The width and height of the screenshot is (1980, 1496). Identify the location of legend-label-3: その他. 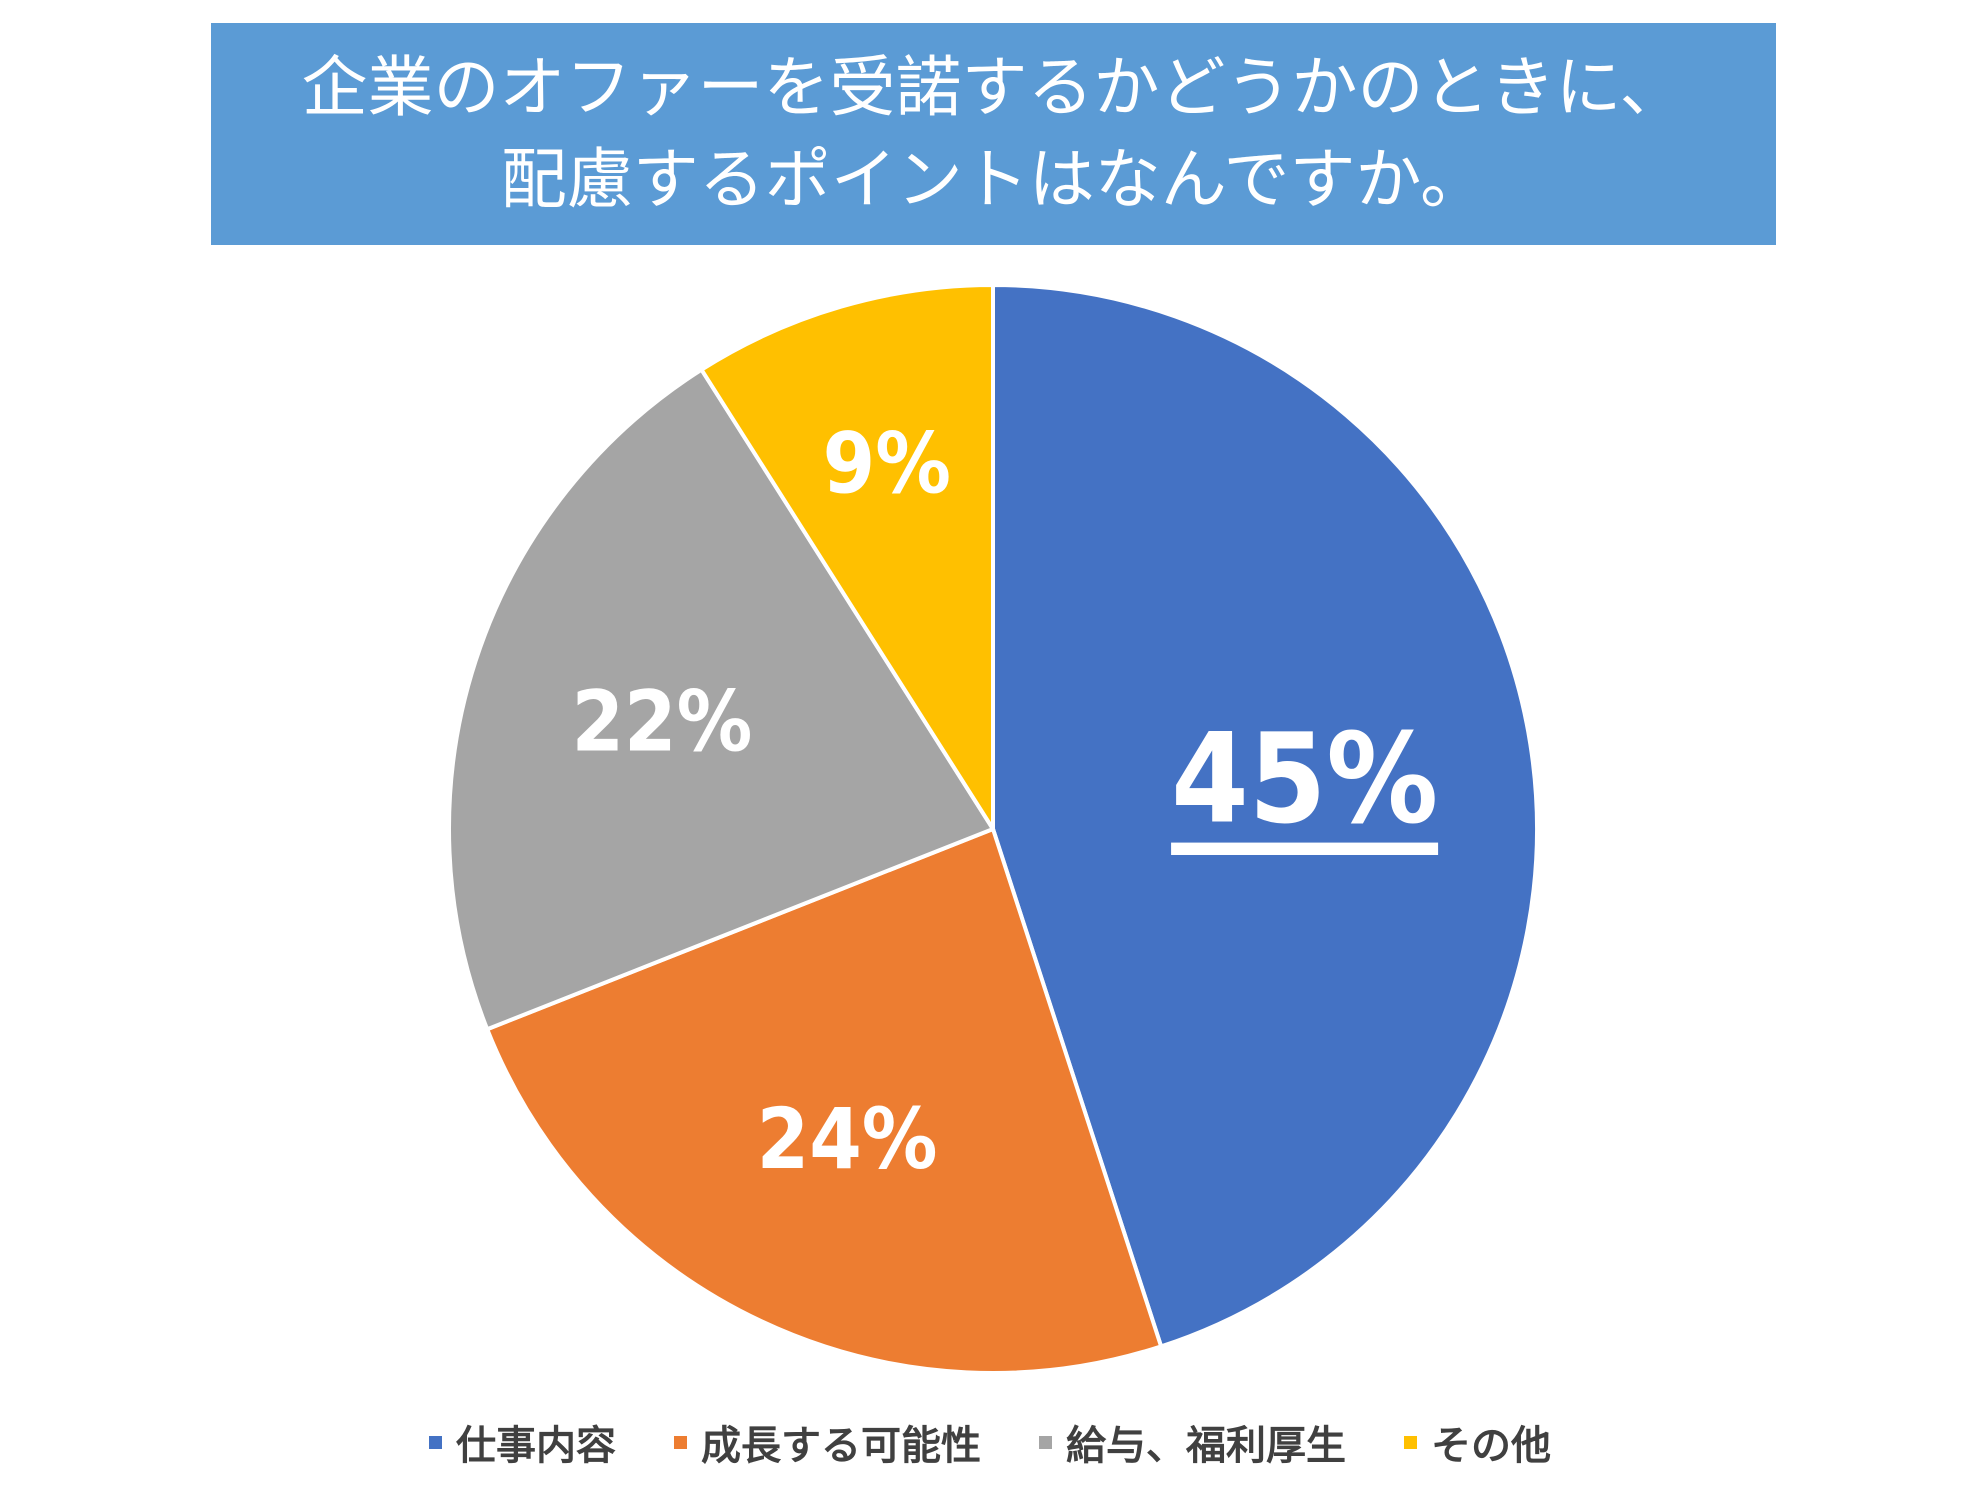
(1491, 1446).